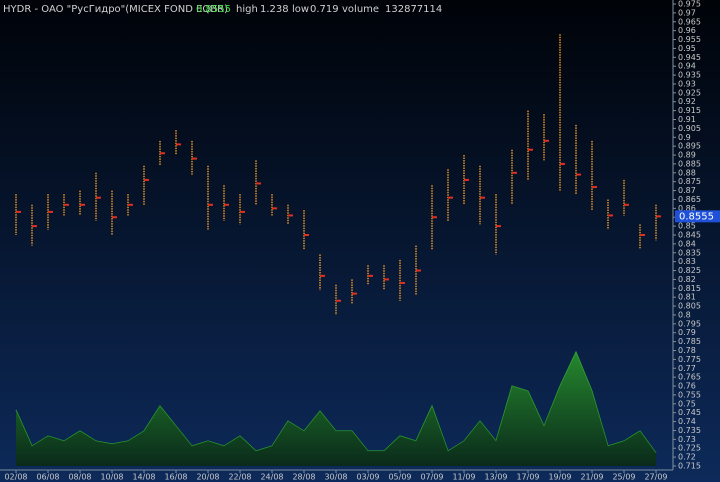 The width and height of the screenshot is (720, 482). I want to click on x-tick-label: 30/08, so click(335, 477).